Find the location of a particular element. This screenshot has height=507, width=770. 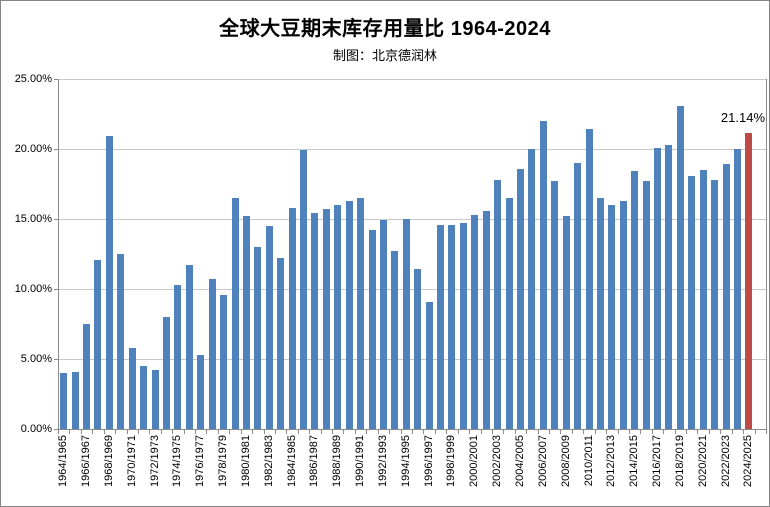

bar-1985/1986 is located at coordinates (304, 289).